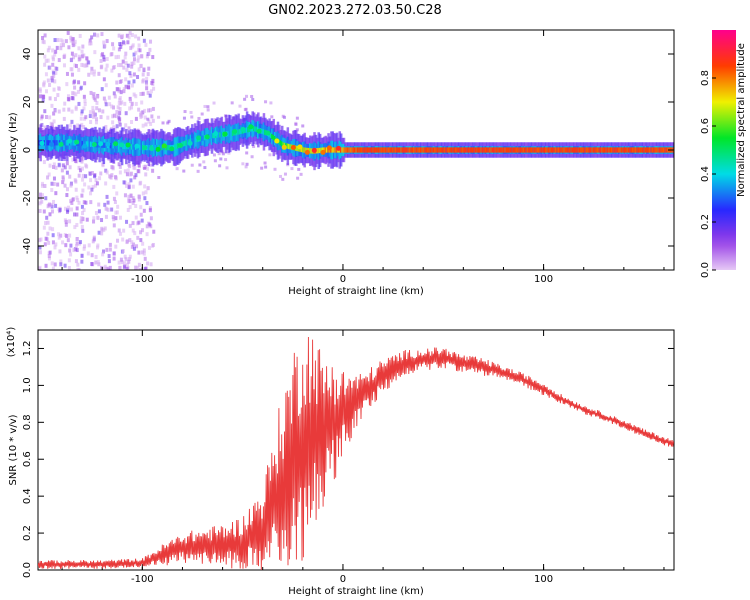 This screenshot has height=600, width=750. I want to click on y-tick-label: 0.8, so click(27, 422).